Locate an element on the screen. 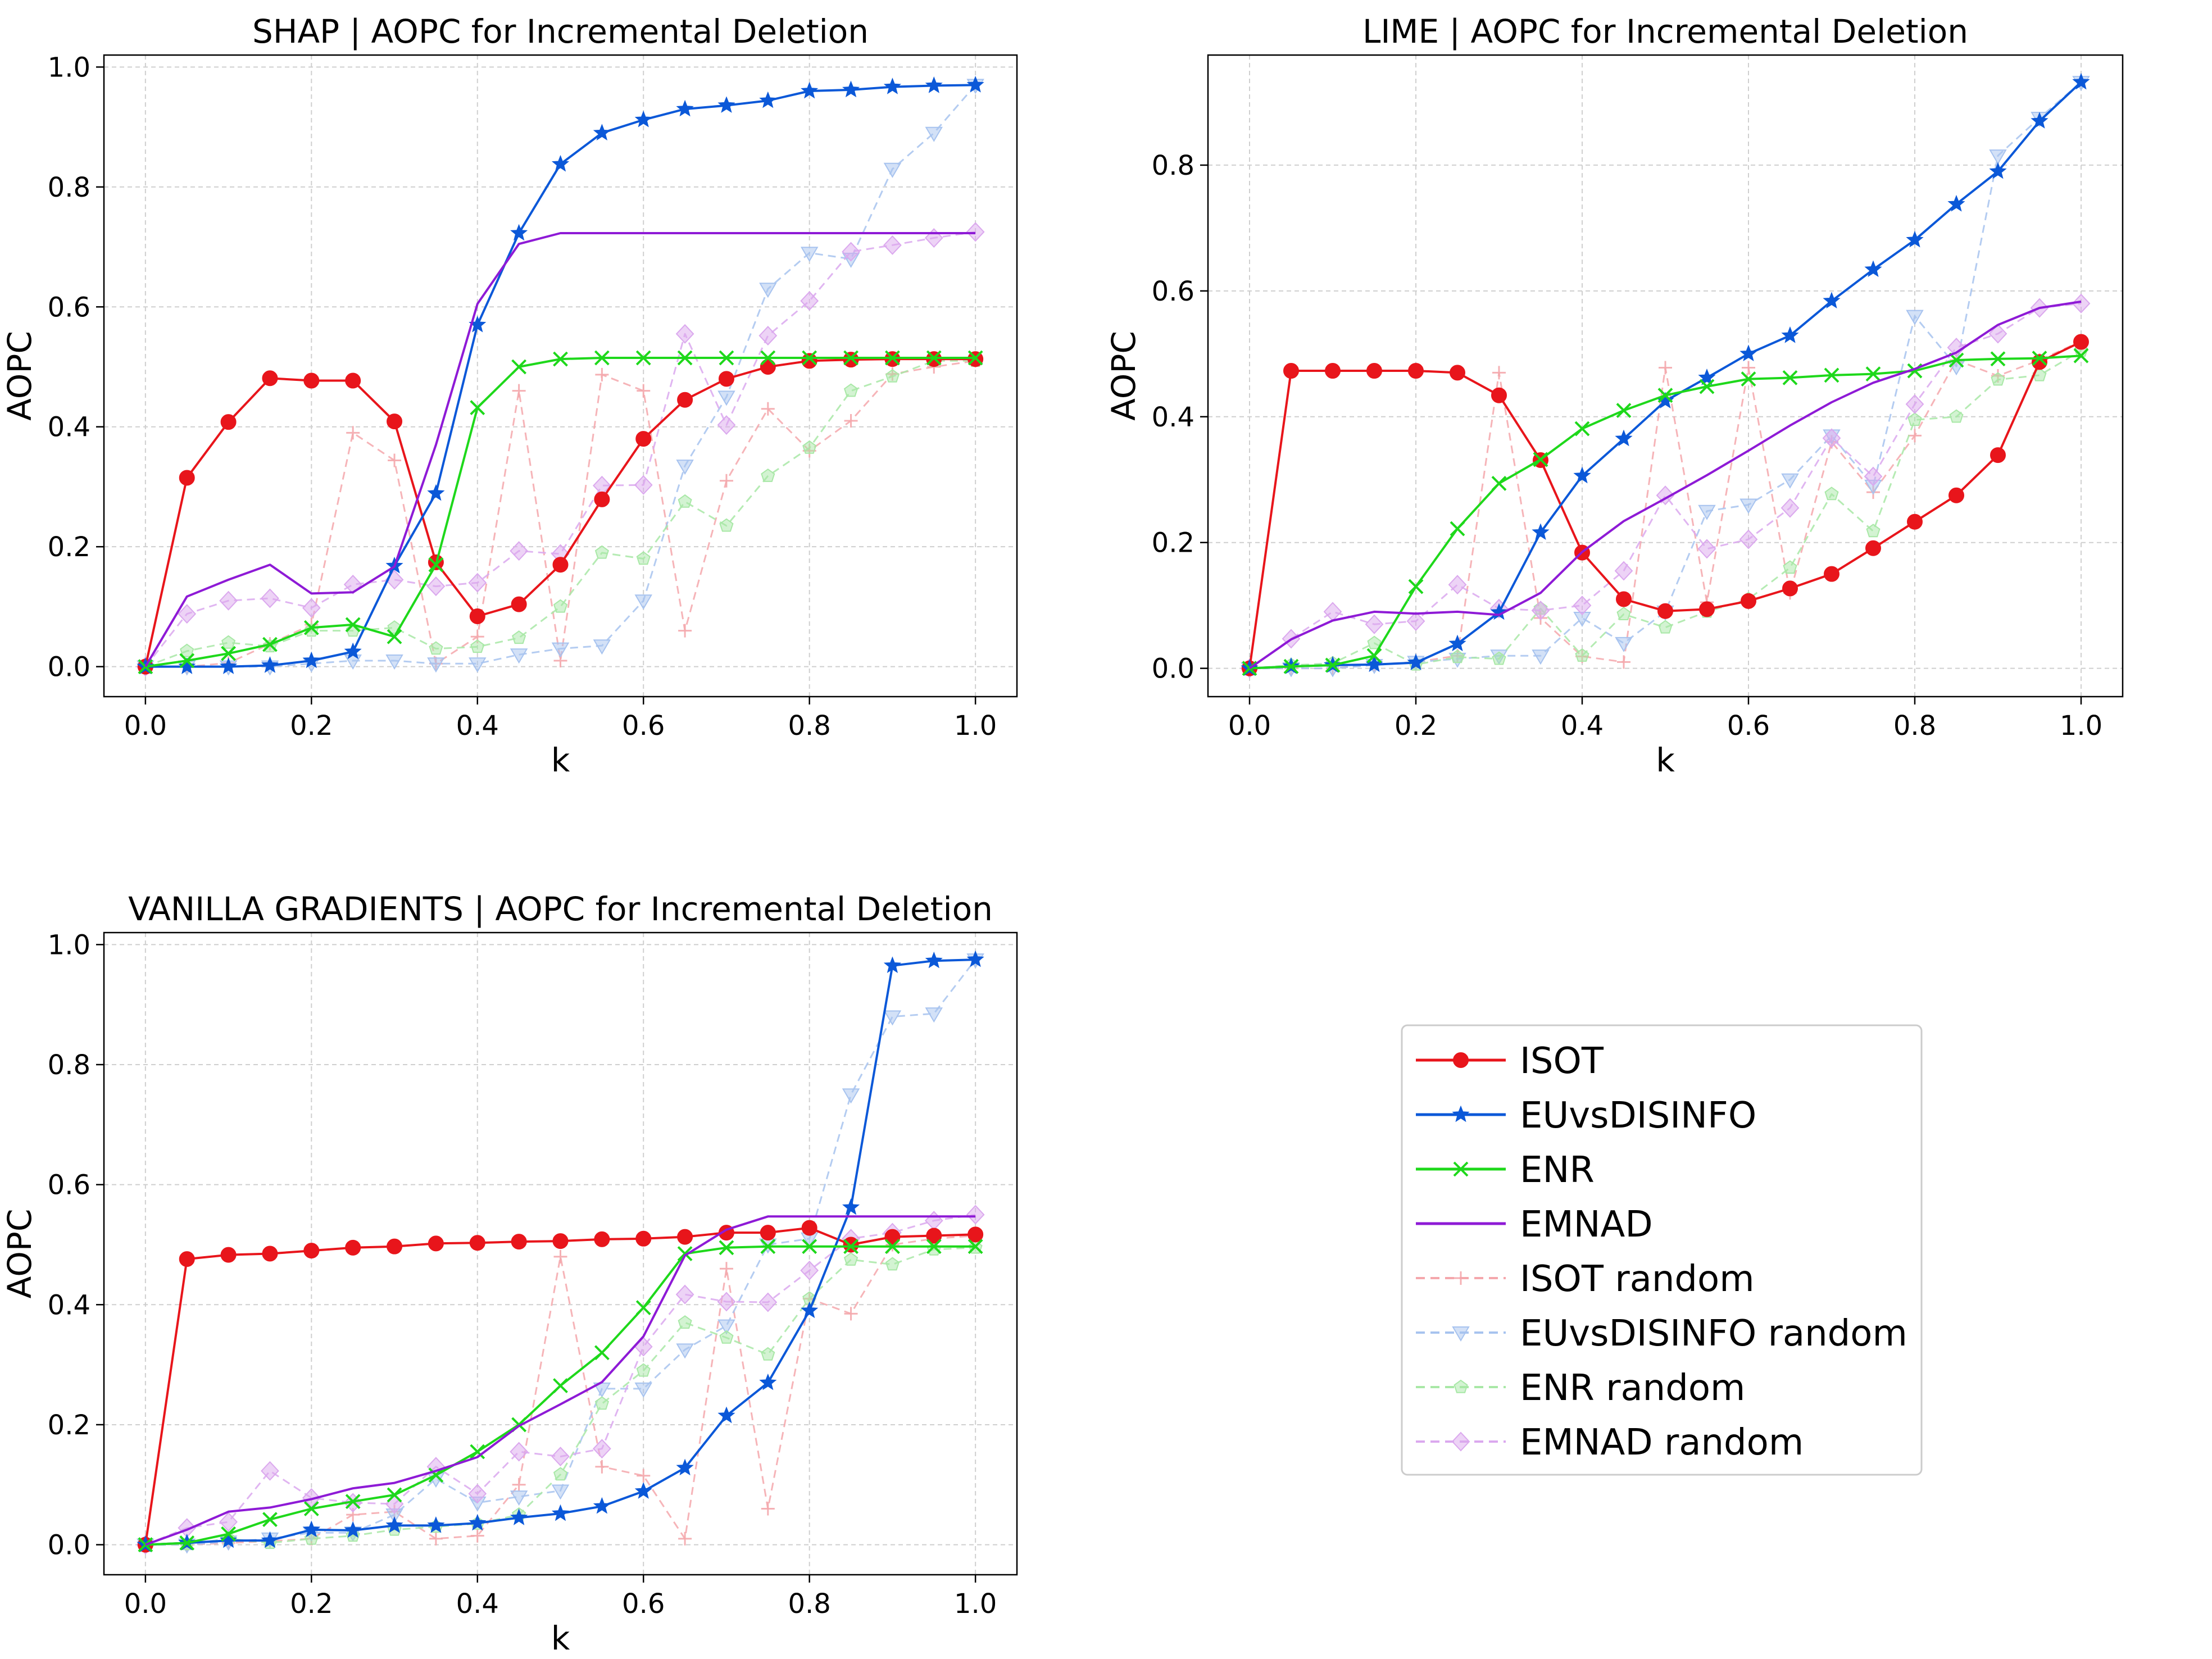 This screenshot has height=1659, width=2212. legend-label: EMNAD is located at coordinates (1586, 1225).